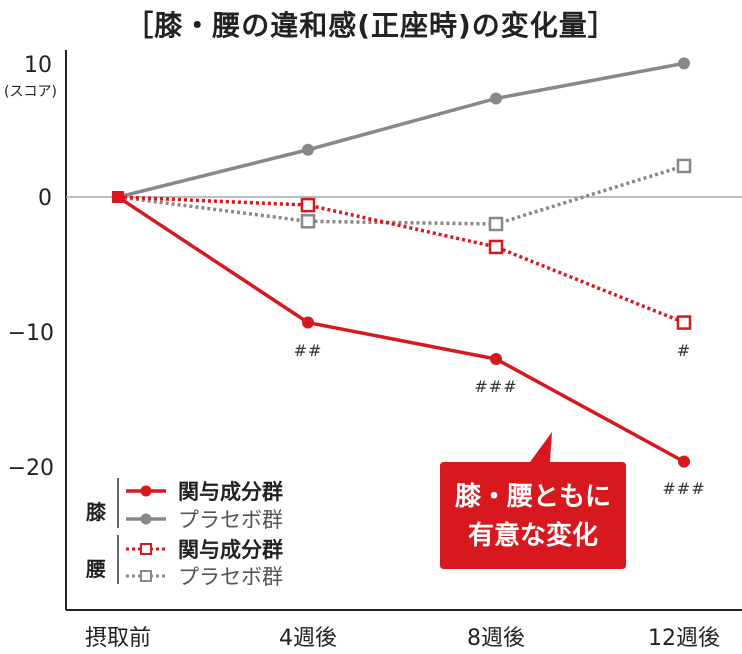 This screenshot has height=654, width=742. Describe the element at coordinates (118, 638) in the screenshot. I see `x-tick-label: 摂取前` at that location.